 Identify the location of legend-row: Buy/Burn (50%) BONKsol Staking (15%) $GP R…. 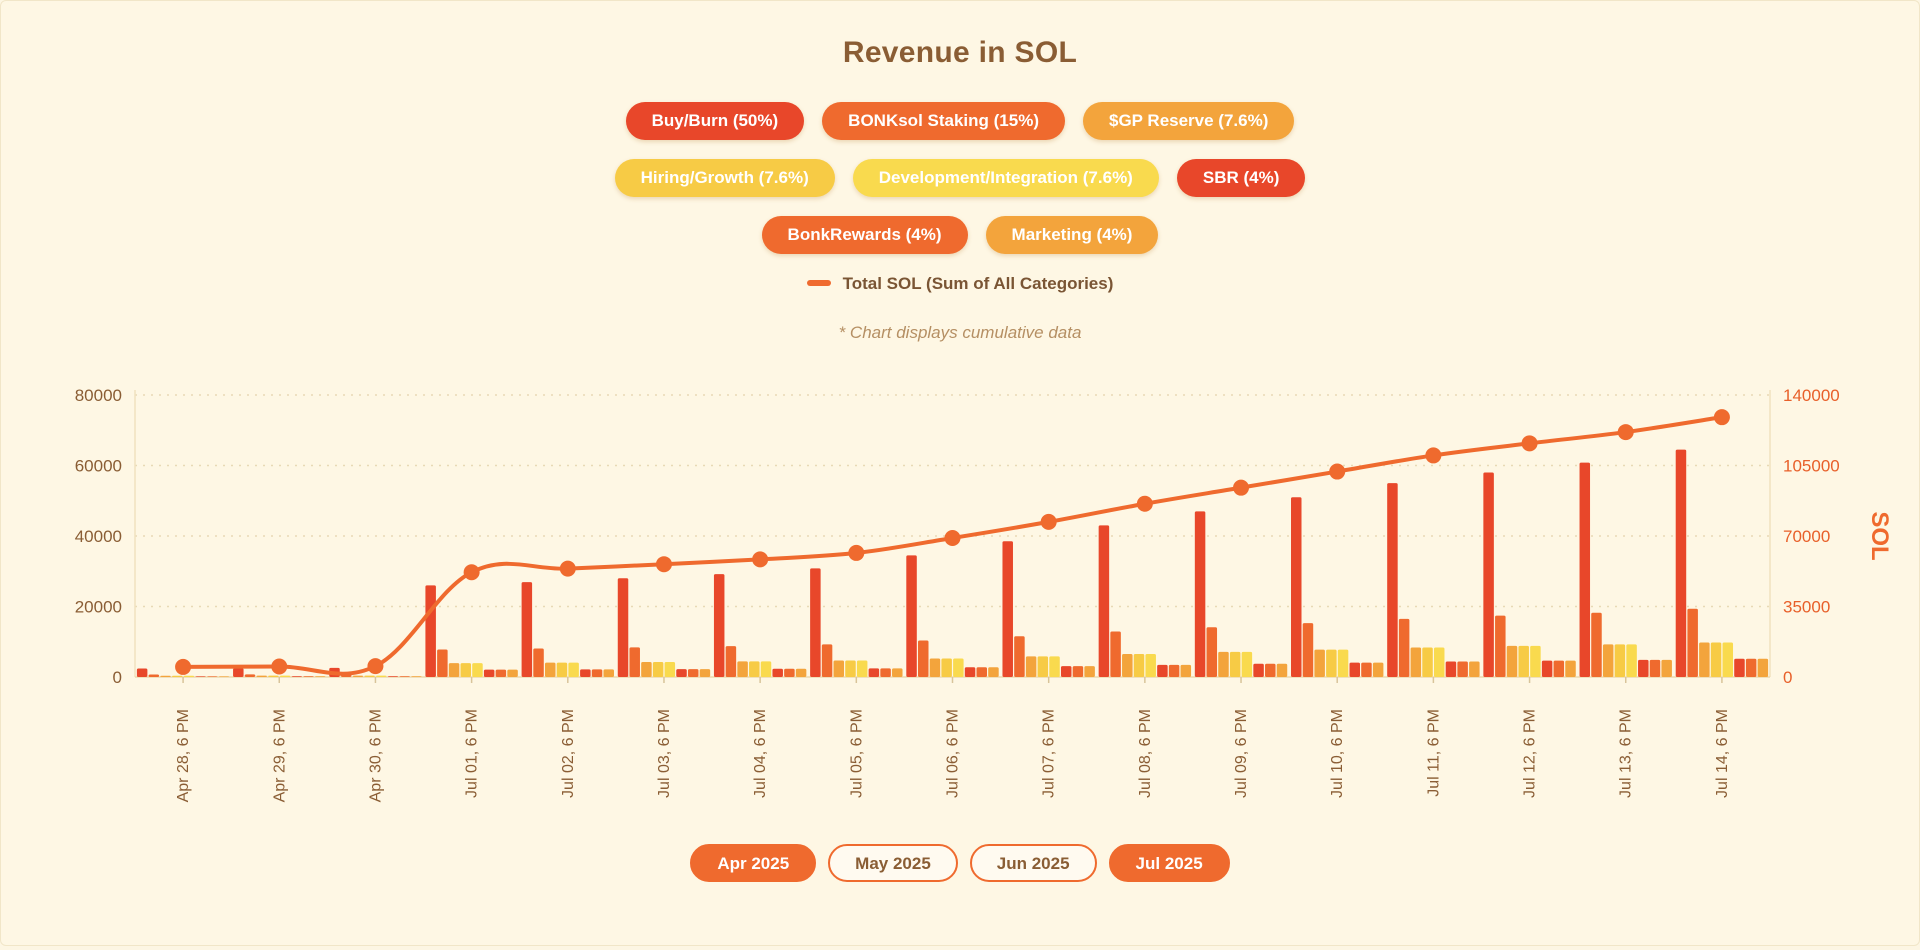
(960, 121).